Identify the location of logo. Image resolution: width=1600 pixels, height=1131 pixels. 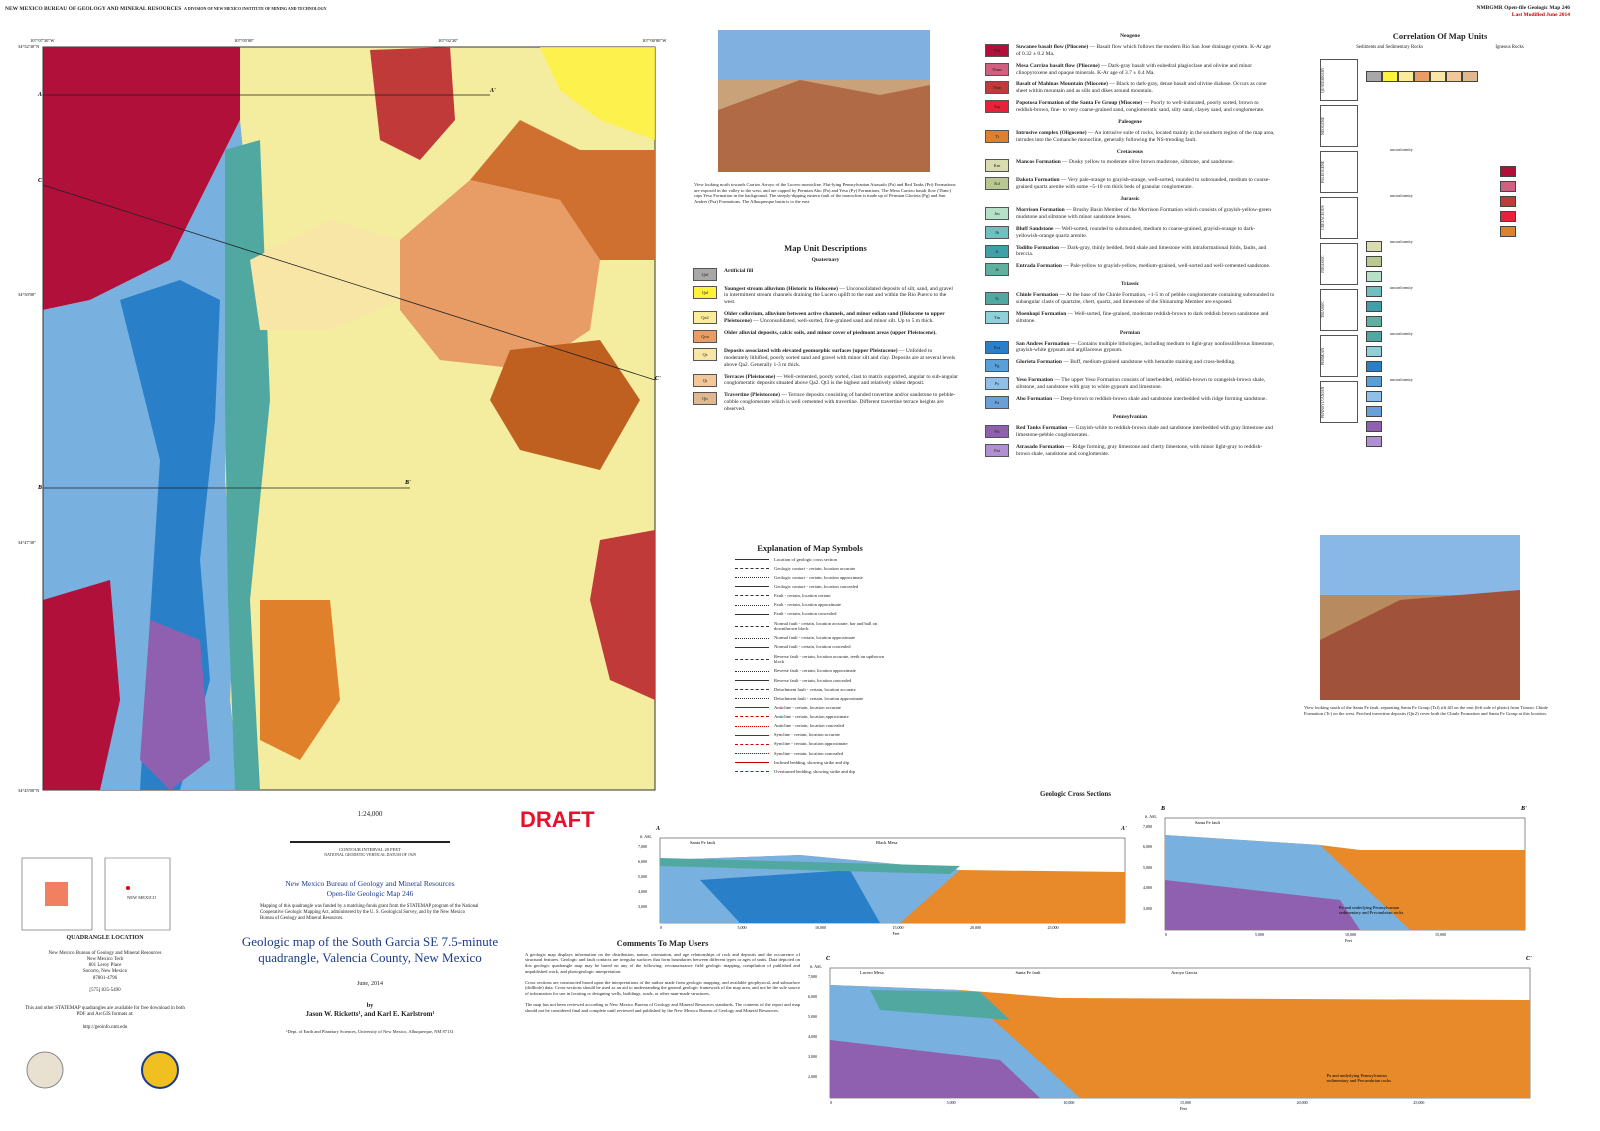
(45, 1070).